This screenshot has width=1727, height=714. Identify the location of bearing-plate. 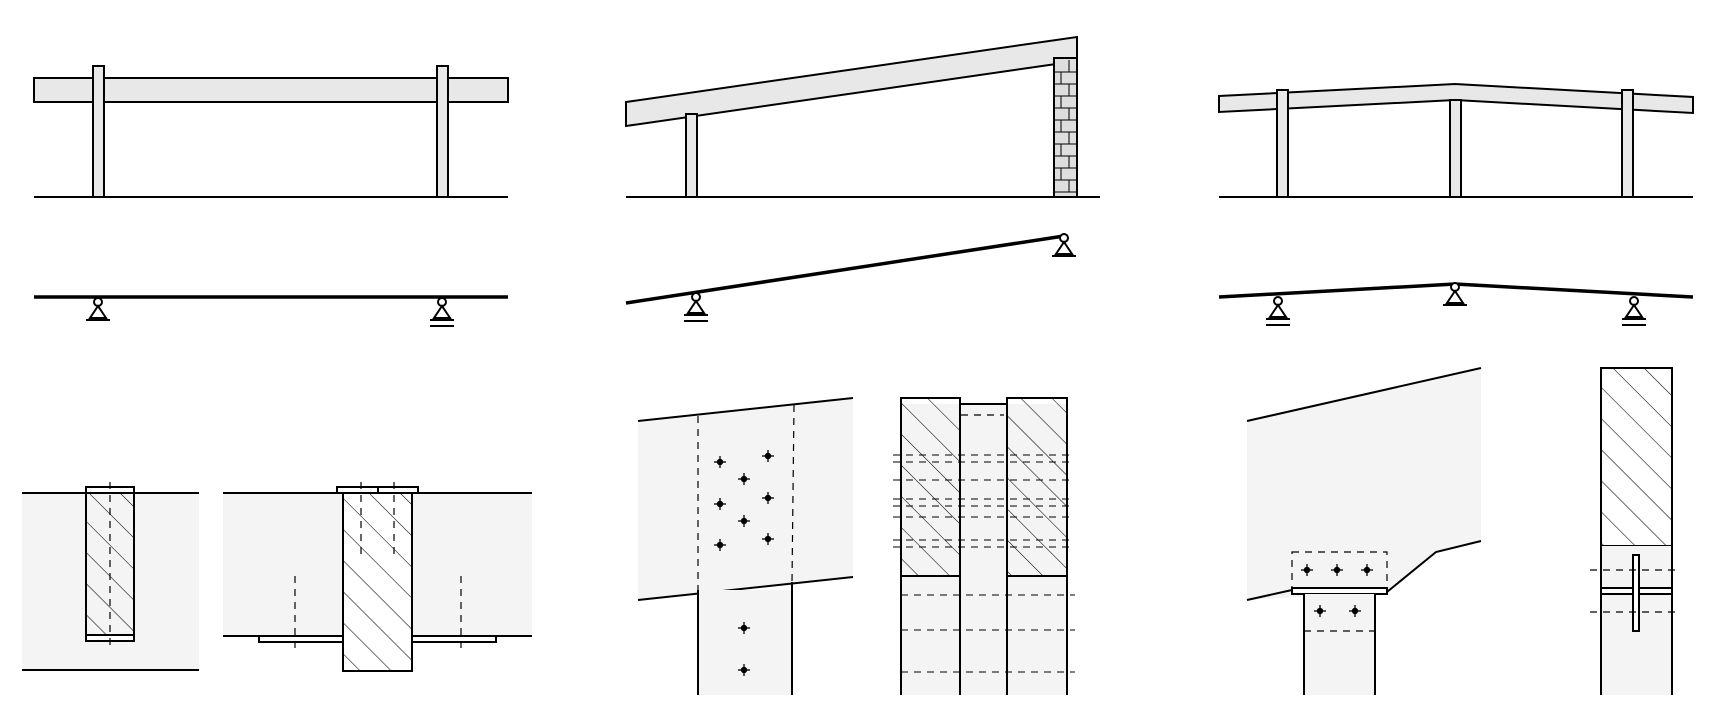
(1339, 591).